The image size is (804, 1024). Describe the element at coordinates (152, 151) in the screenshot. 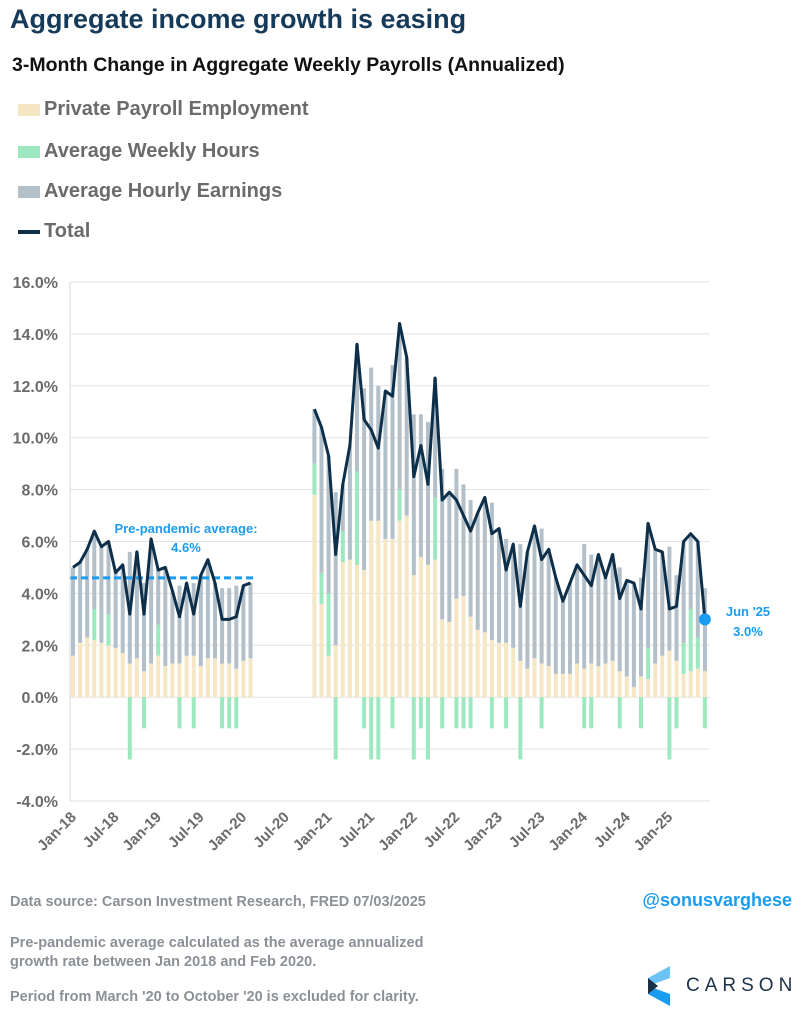

I see `legend-label: Average Weekly Hours` at that location.